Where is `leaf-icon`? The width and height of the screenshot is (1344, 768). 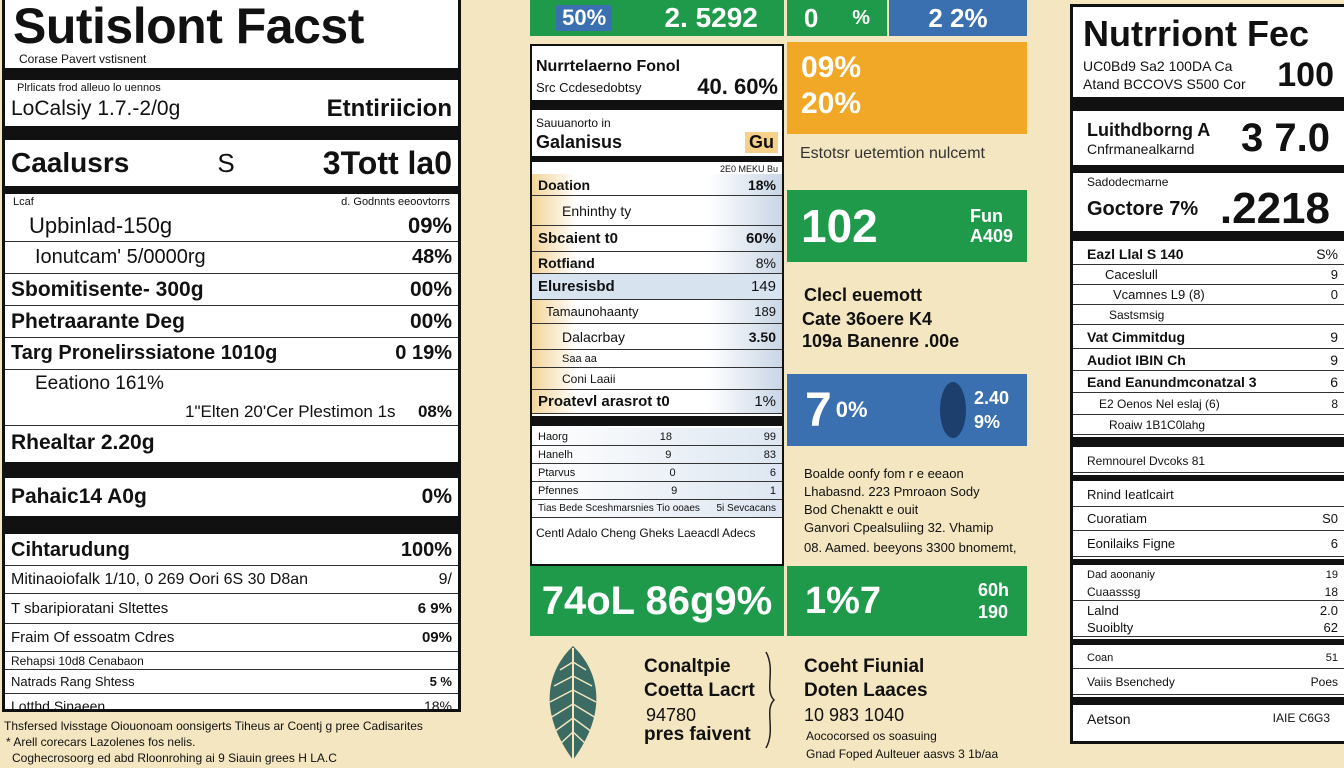 leaf-icon is located at coordinates (573, 704).